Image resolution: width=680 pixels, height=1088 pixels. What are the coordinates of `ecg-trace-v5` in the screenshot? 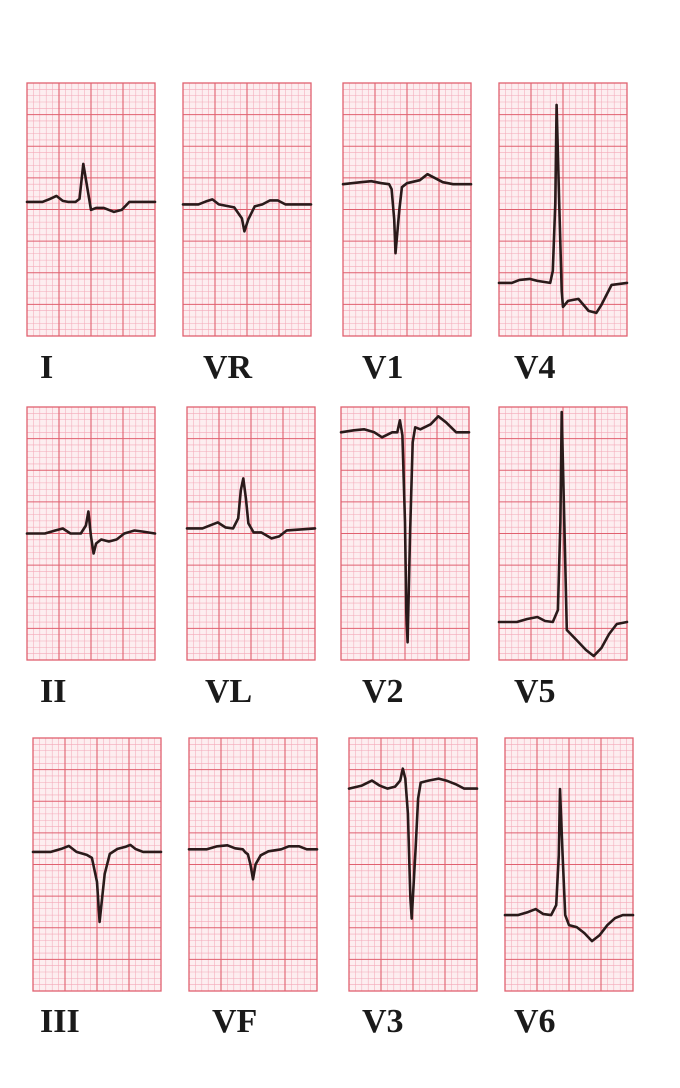 It's located at (563, 534).